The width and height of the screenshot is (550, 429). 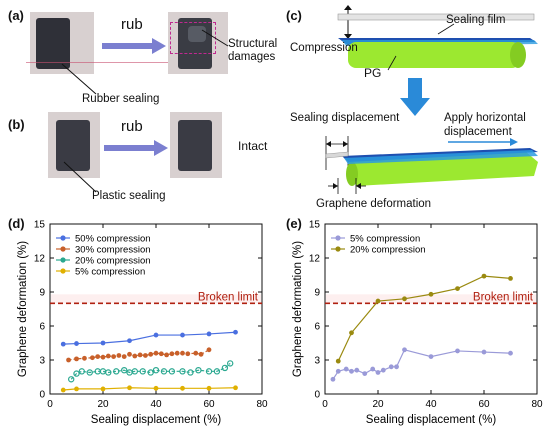 What do you see at coordinates (113, 250) in the screenshot?
I see `legend-entry: 30% compression` at bounding box center [113, 250].